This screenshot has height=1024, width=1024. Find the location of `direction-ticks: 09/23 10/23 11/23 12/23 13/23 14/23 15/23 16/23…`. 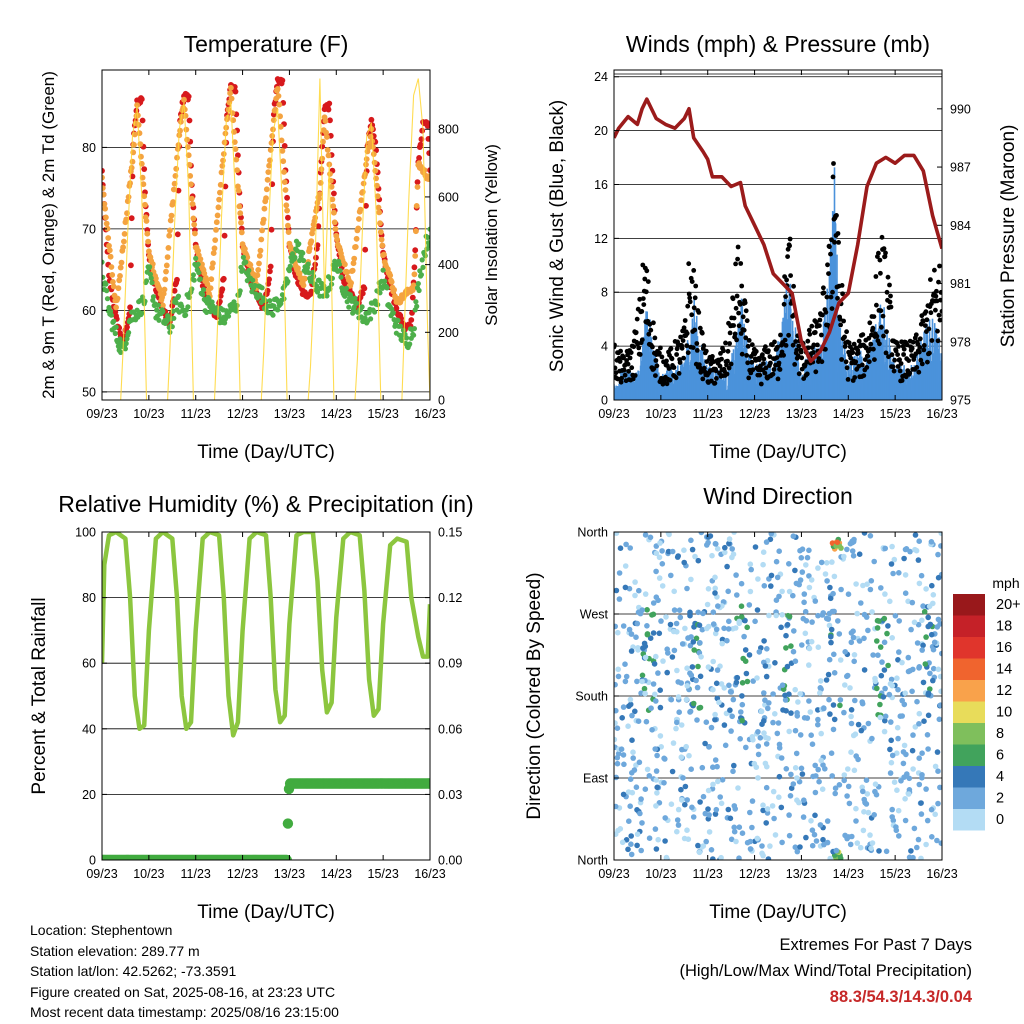

direction-ticks: 09/23 10/23 11/23 12/23 13/23 14/23 15/23 16/23… is located at coordinates (766, 704).